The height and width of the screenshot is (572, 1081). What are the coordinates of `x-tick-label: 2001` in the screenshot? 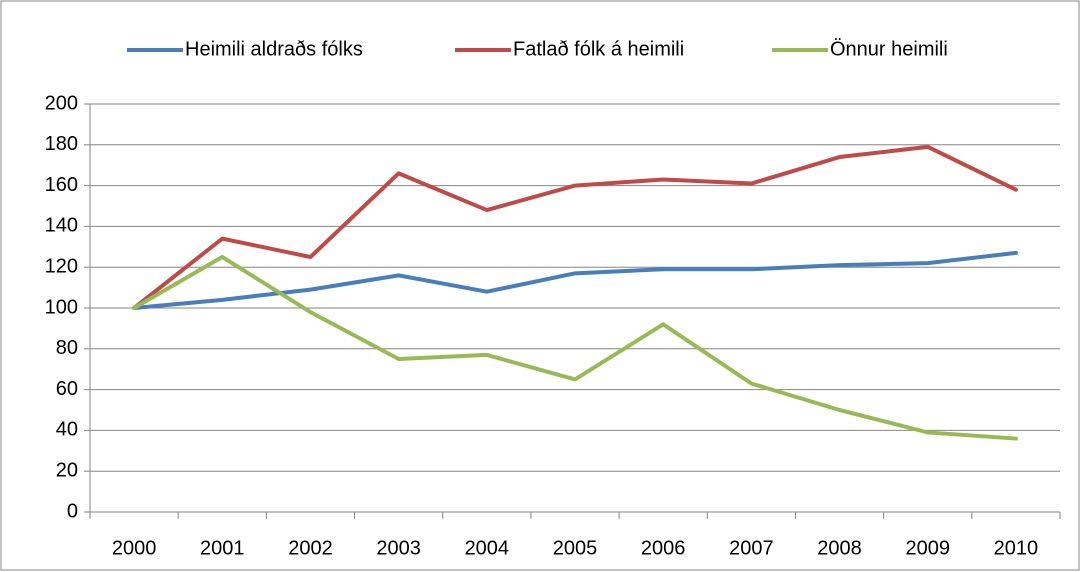 It's located at (222, 548).